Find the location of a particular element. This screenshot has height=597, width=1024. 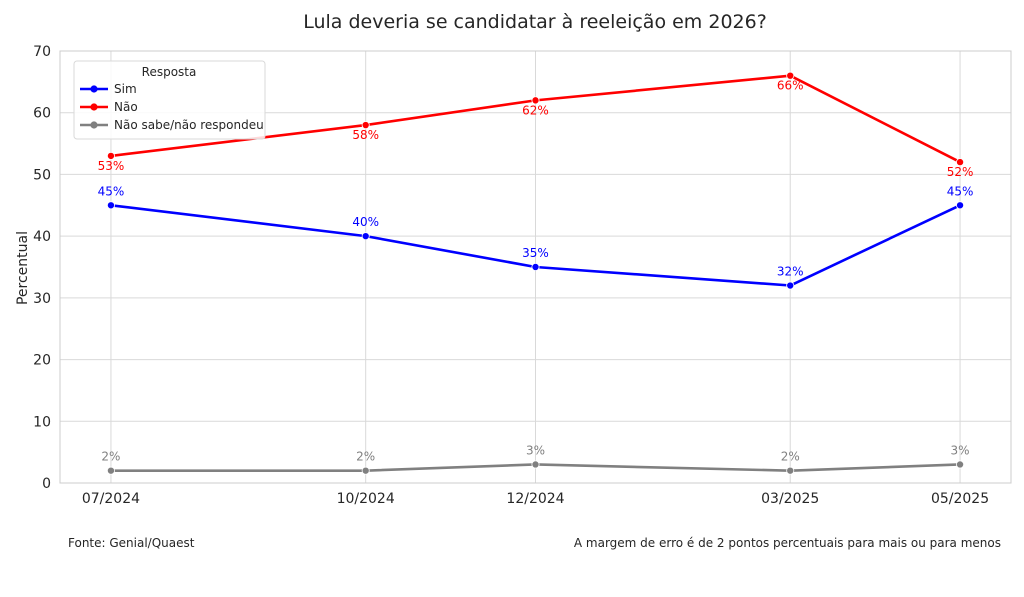

y-axis-label: Percentual is located at coordinates (23, 268).